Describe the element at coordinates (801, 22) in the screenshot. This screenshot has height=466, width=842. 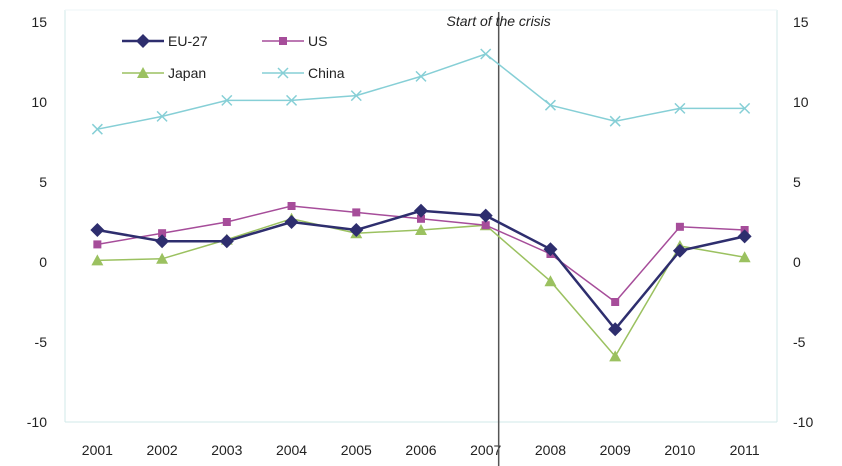
I see `y-tick-label-right: 15` at that location.